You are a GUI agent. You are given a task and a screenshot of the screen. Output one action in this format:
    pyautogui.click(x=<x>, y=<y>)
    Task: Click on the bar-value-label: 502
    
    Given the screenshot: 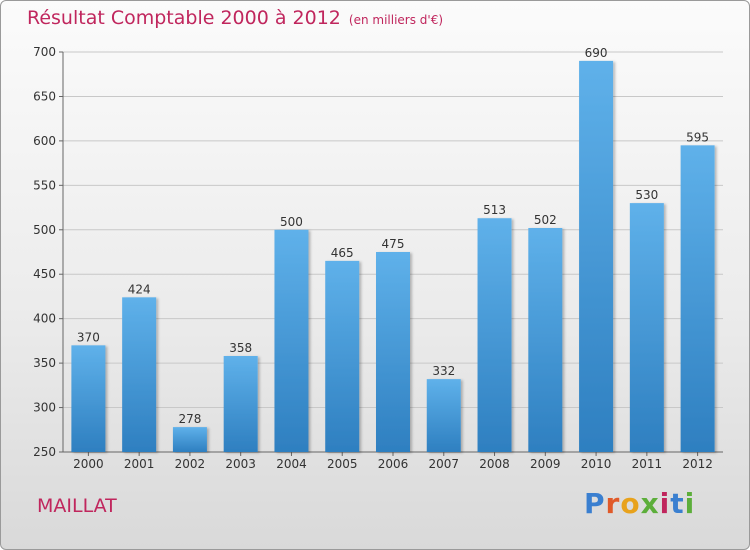 What is the action you would take?
    pyautogui.click(x=545, y=220)
    